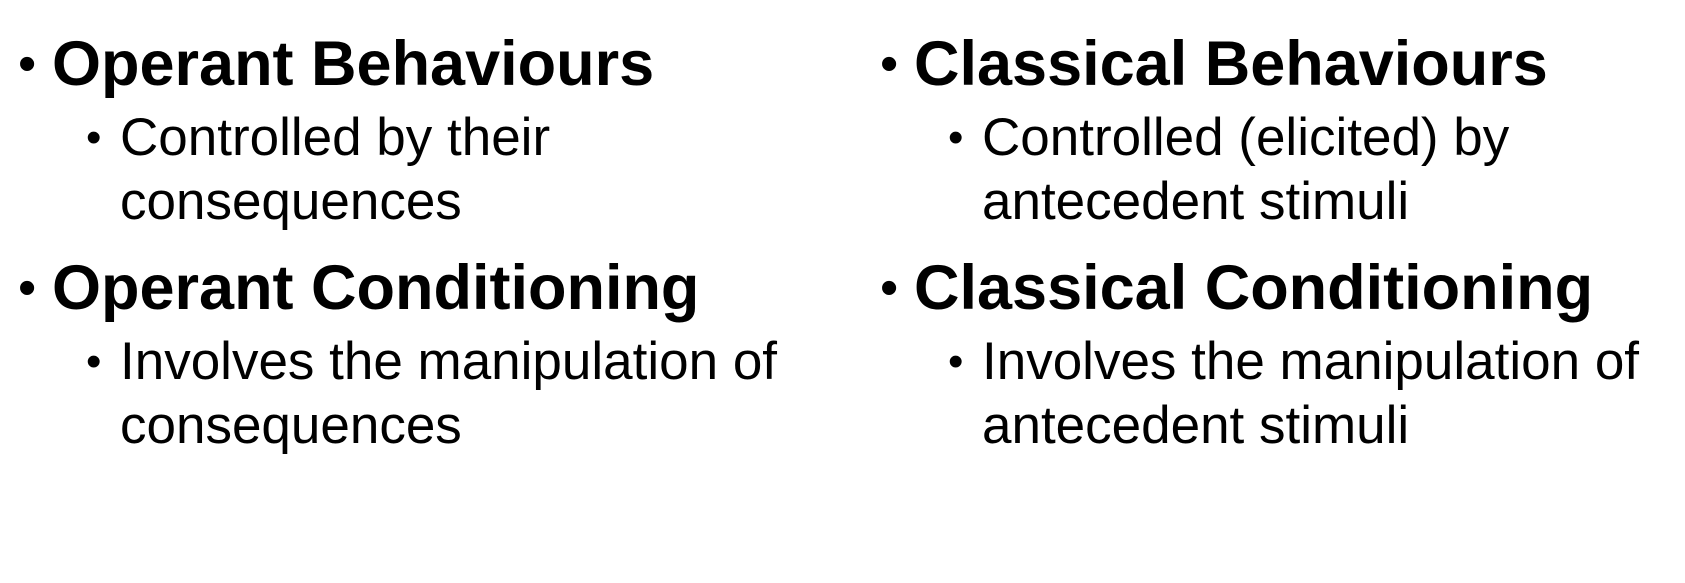  Describe the element at coordinates (353, 64) in the screenshot. I see `heading-text: Operant Behaviours` at that location.